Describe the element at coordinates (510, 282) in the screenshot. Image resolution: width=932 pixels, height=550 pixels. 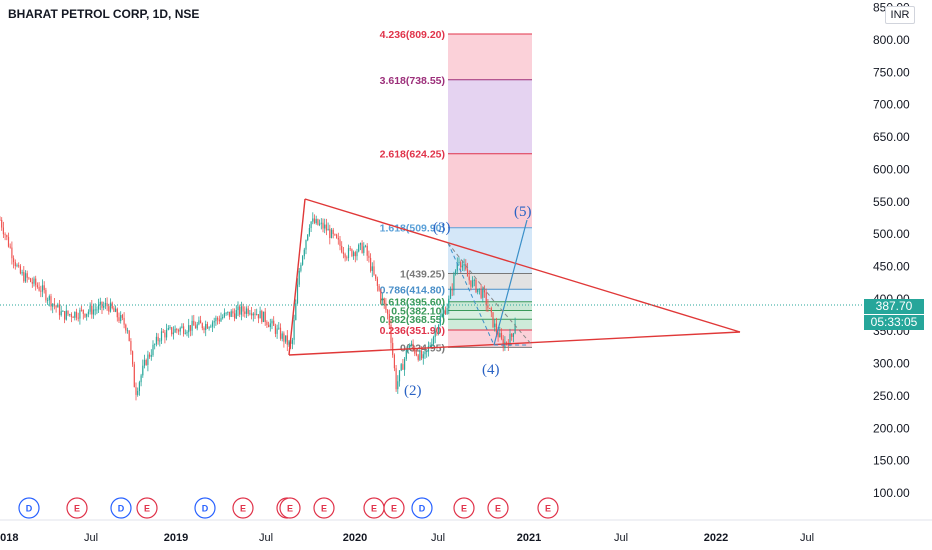
I see `wave-projection-line` at that location.